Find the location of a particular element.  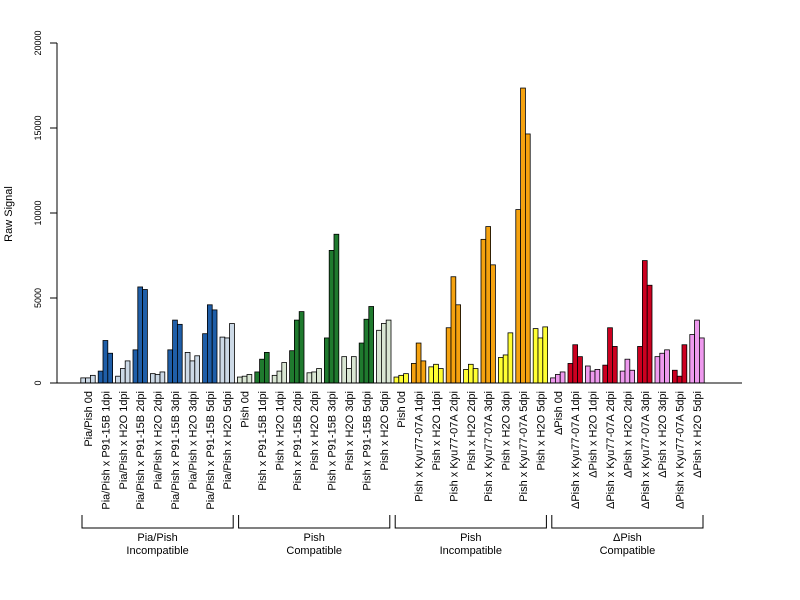

category-label: Pish x H2O 5dpi is located at coordinates (385, 430).